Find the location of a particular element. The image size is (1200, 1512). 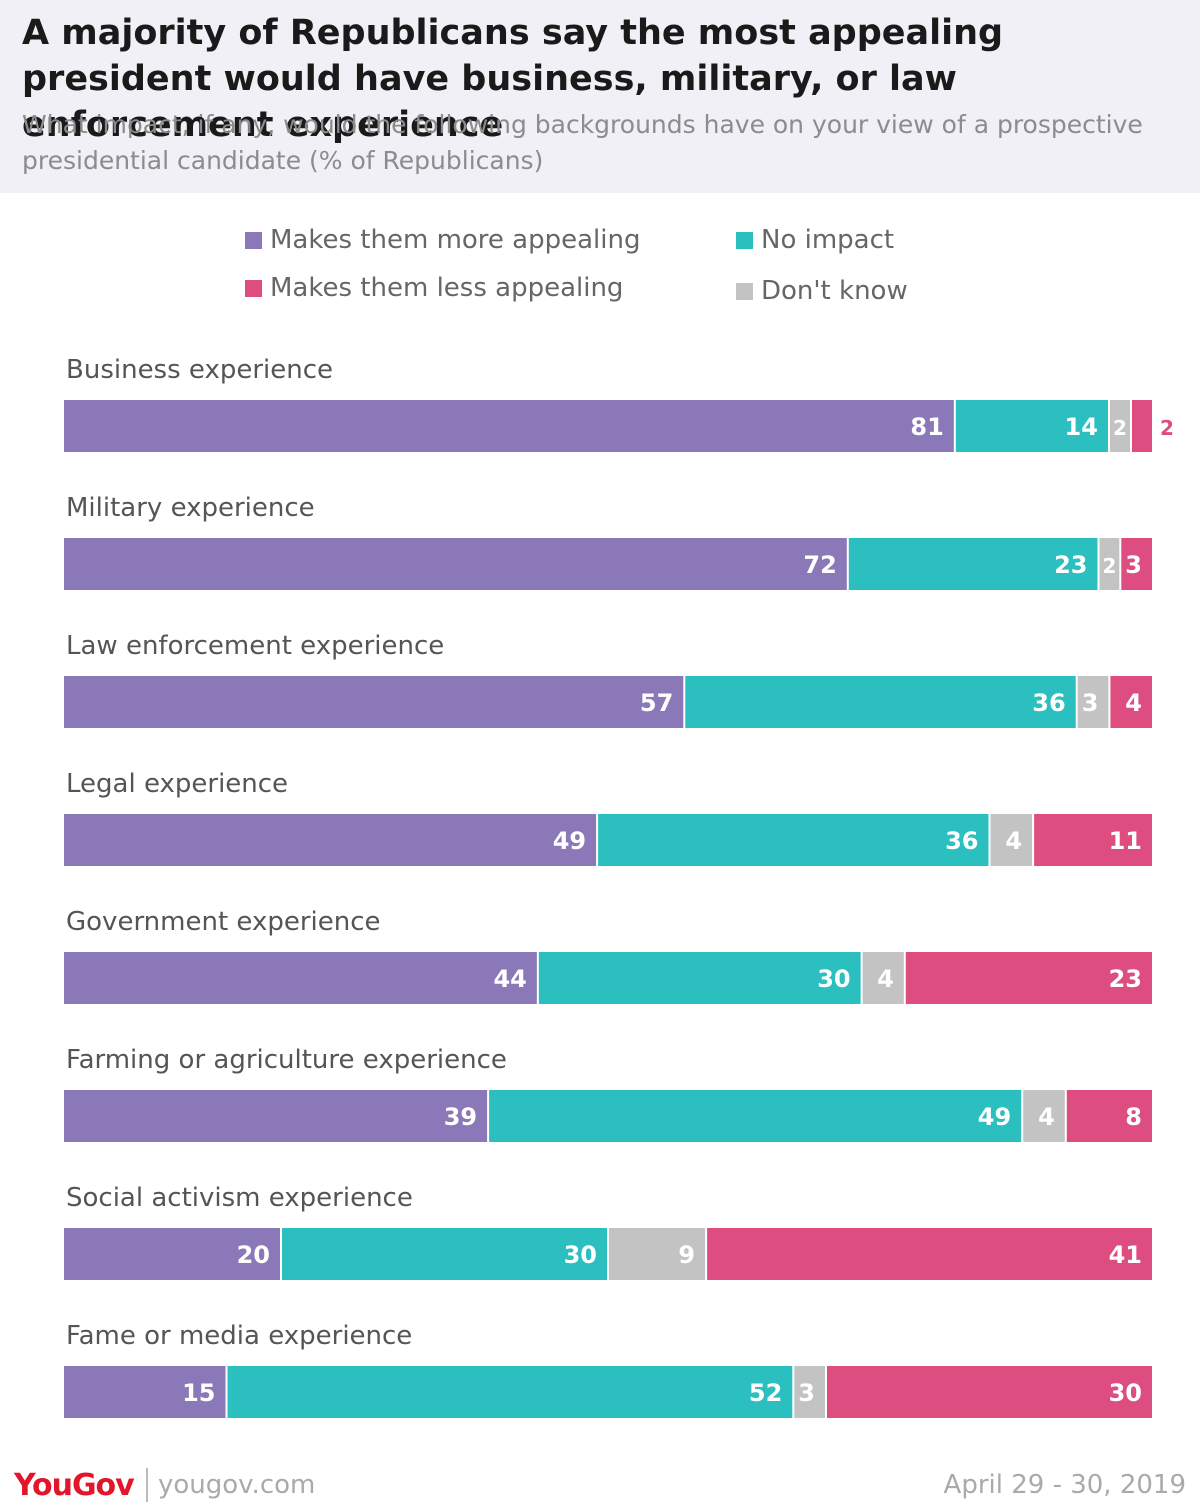

bar-fame-or-media-experience-makes-them-more-appealing is located at coordinates (145, 1392).